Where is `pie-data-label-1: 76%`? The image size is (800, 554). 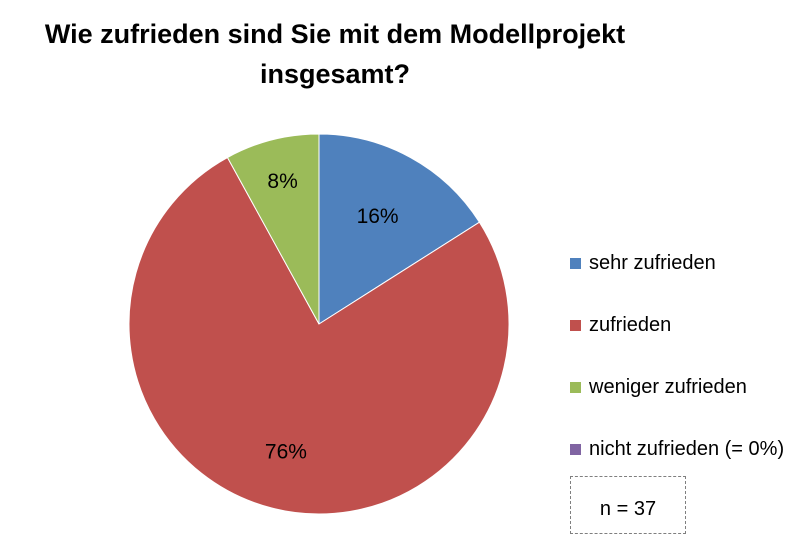 pie-data-label-1: 76% is located at coordinates (286, 451).